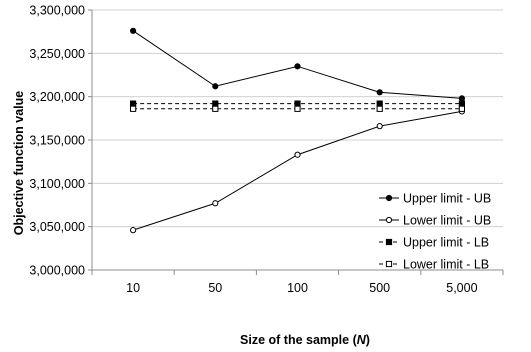 This screenshot has height=352, width=531. What do you see at coordinates (57, 271) in the screenshot?
I see `y-tick-label: 3,000,000` at bounding box center [57, 271].